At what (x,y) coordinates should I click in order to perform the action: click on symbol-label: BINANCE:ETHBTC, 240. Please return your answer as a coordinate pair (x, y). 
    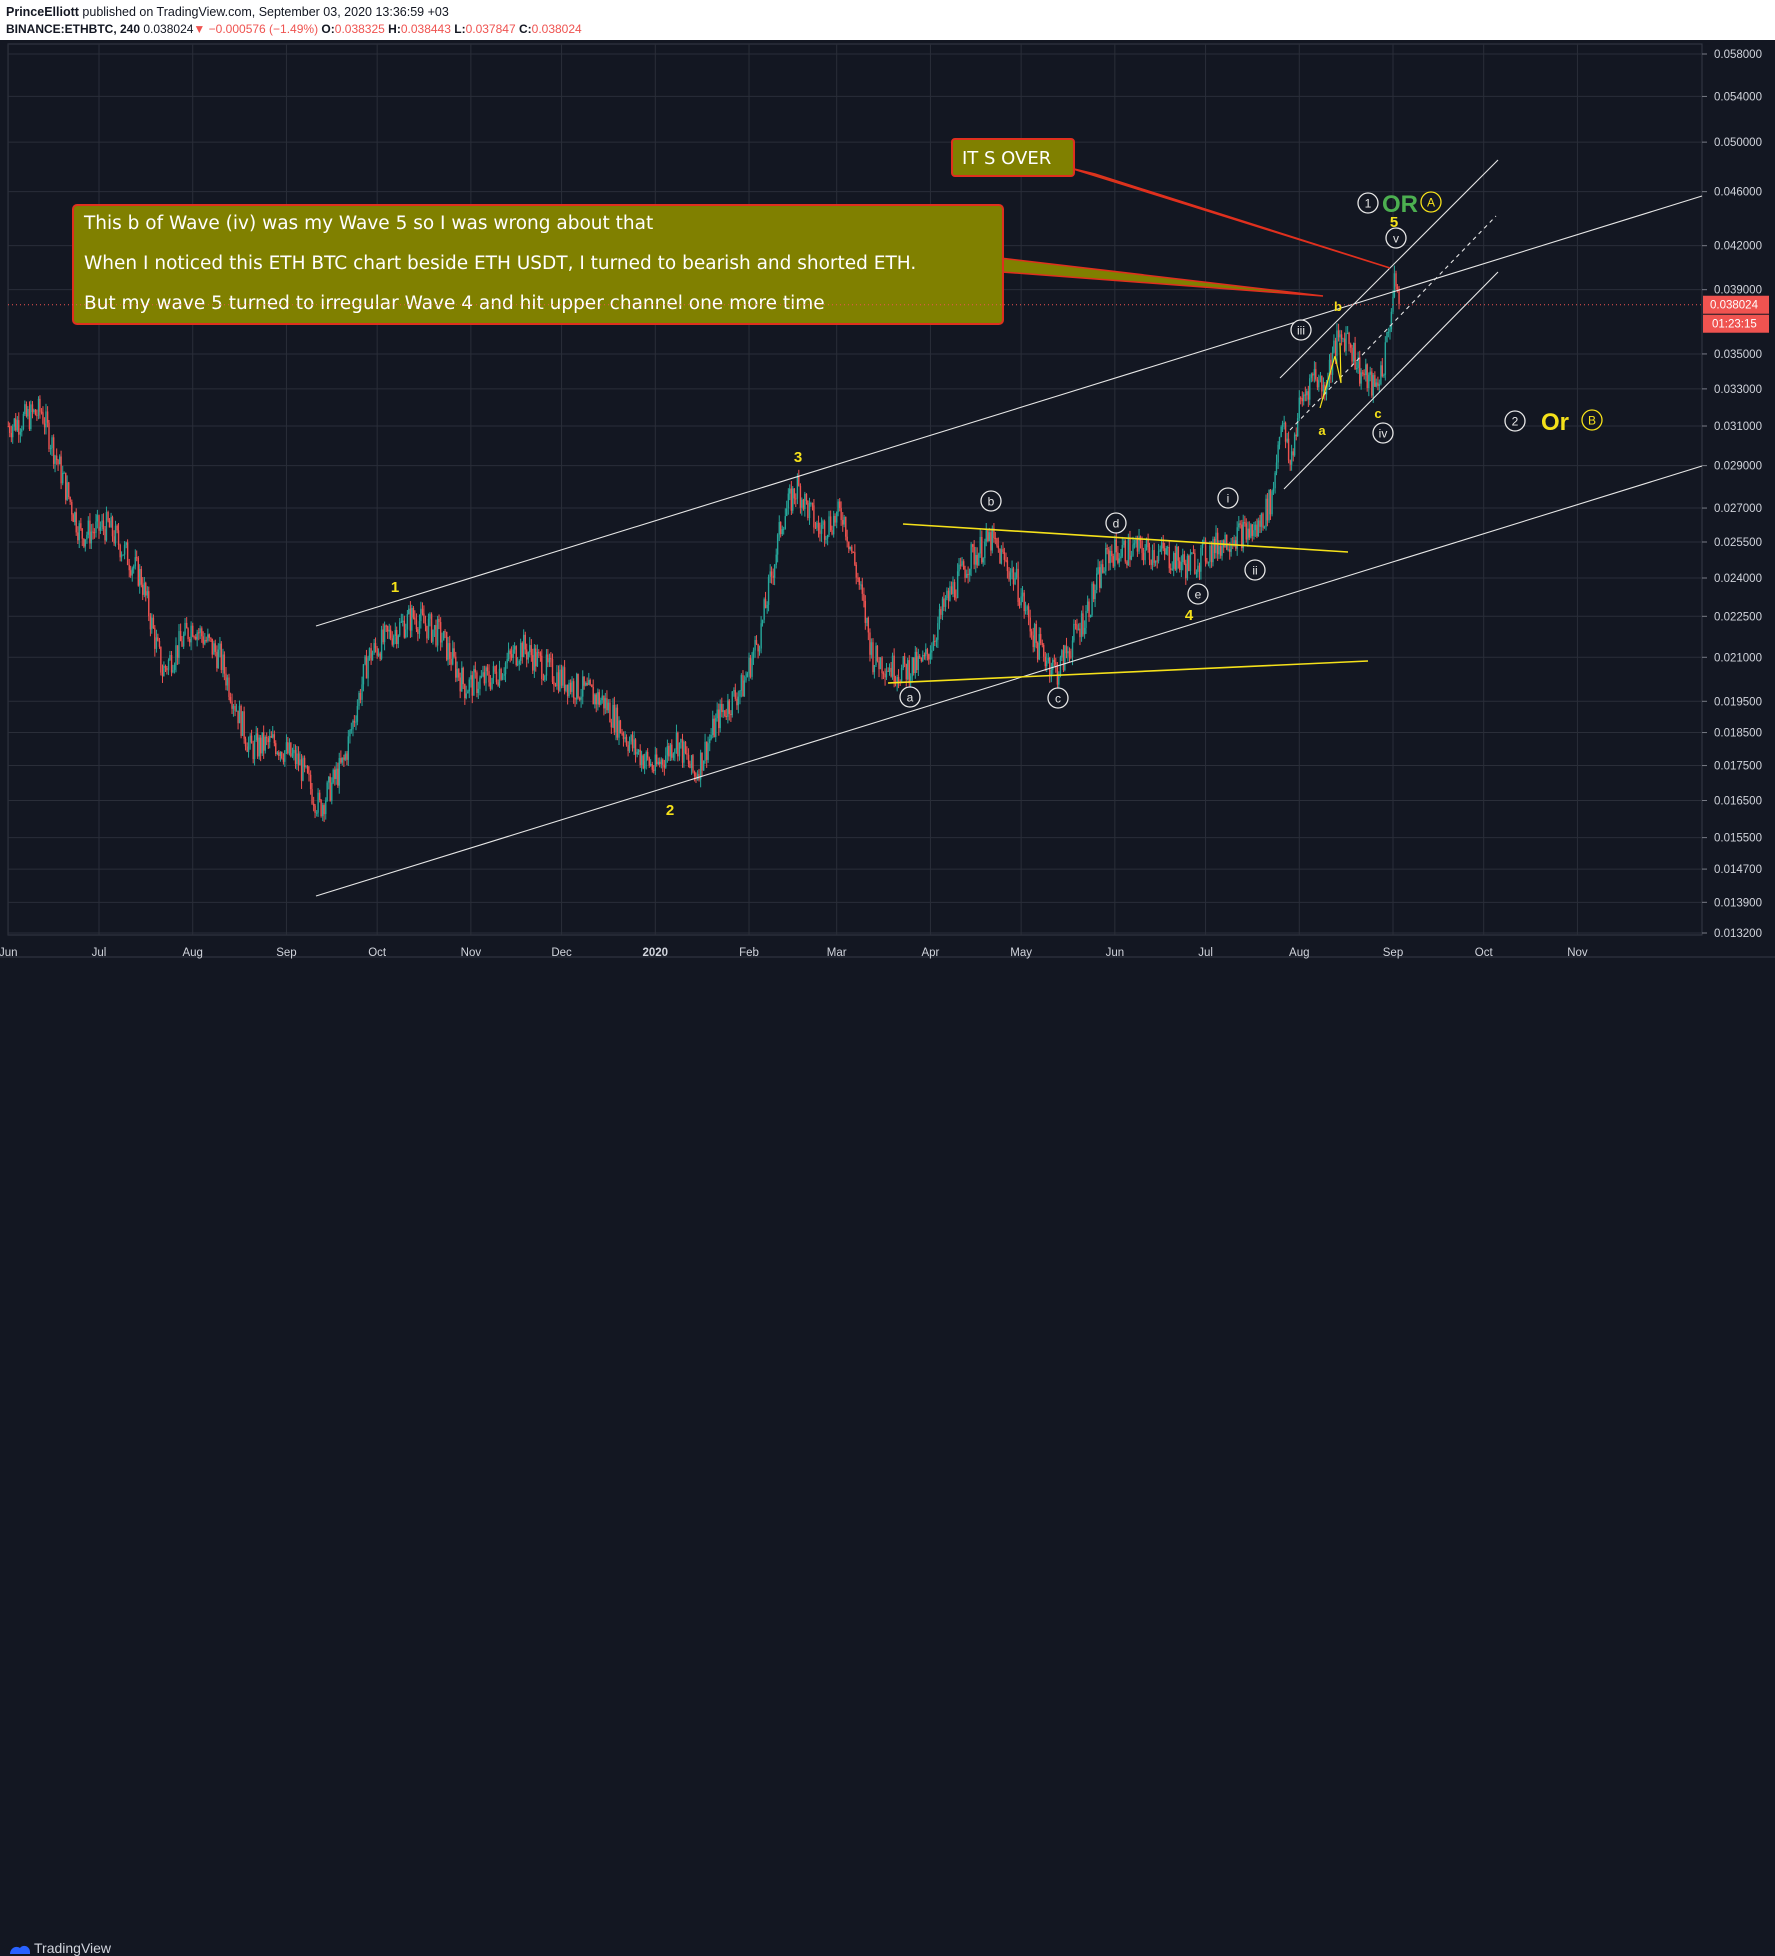
    Looking at the image, I should click on (73, 29).